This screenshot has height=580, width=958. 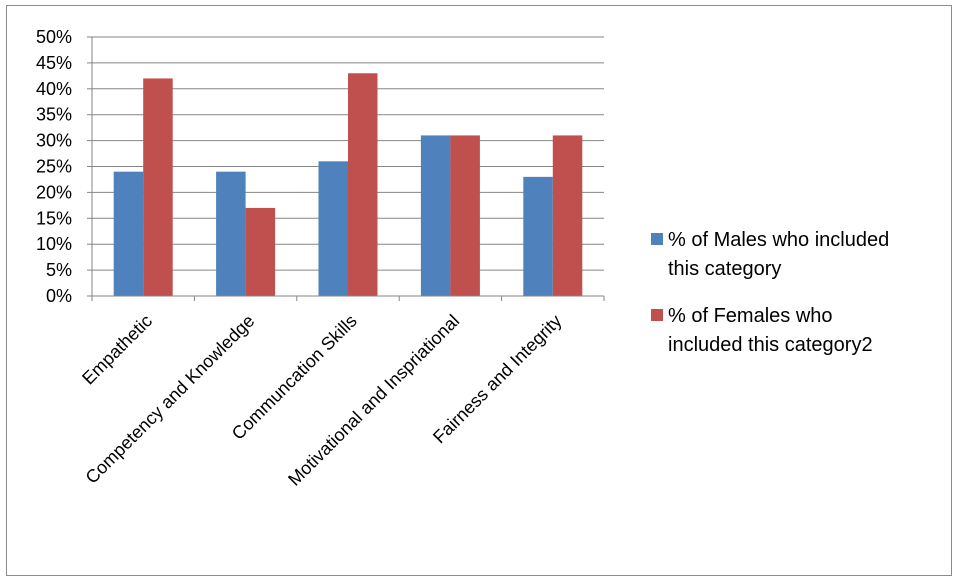 What do you see at coordinates (54, 244) in the screenshot?
I see `y-tick-label: 10%` at bounding box center [54, 244].